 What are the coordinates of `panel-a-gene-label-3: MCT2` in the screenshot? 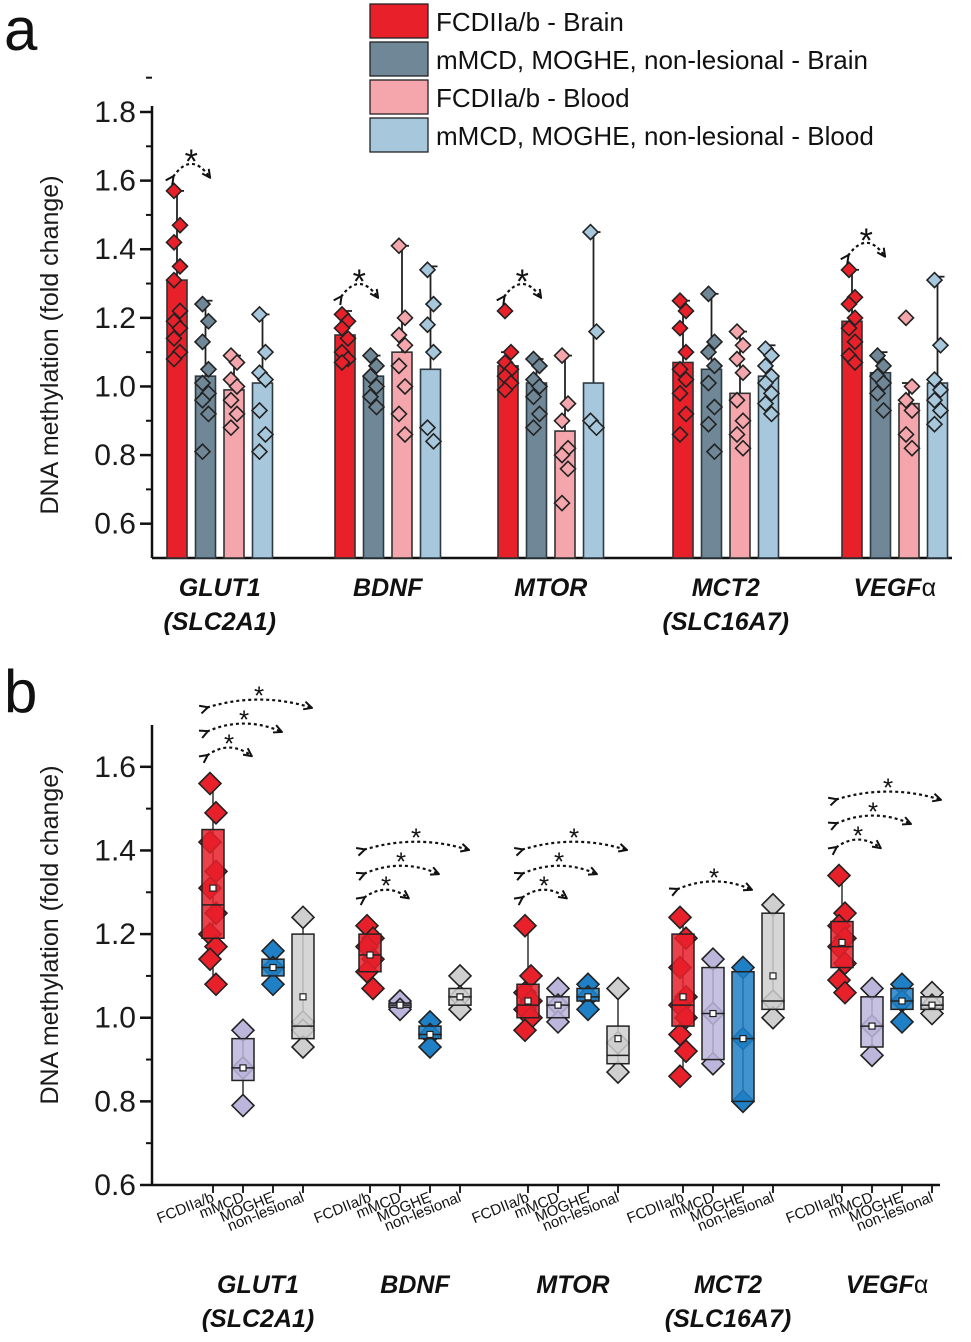 It's located at (726, 588).